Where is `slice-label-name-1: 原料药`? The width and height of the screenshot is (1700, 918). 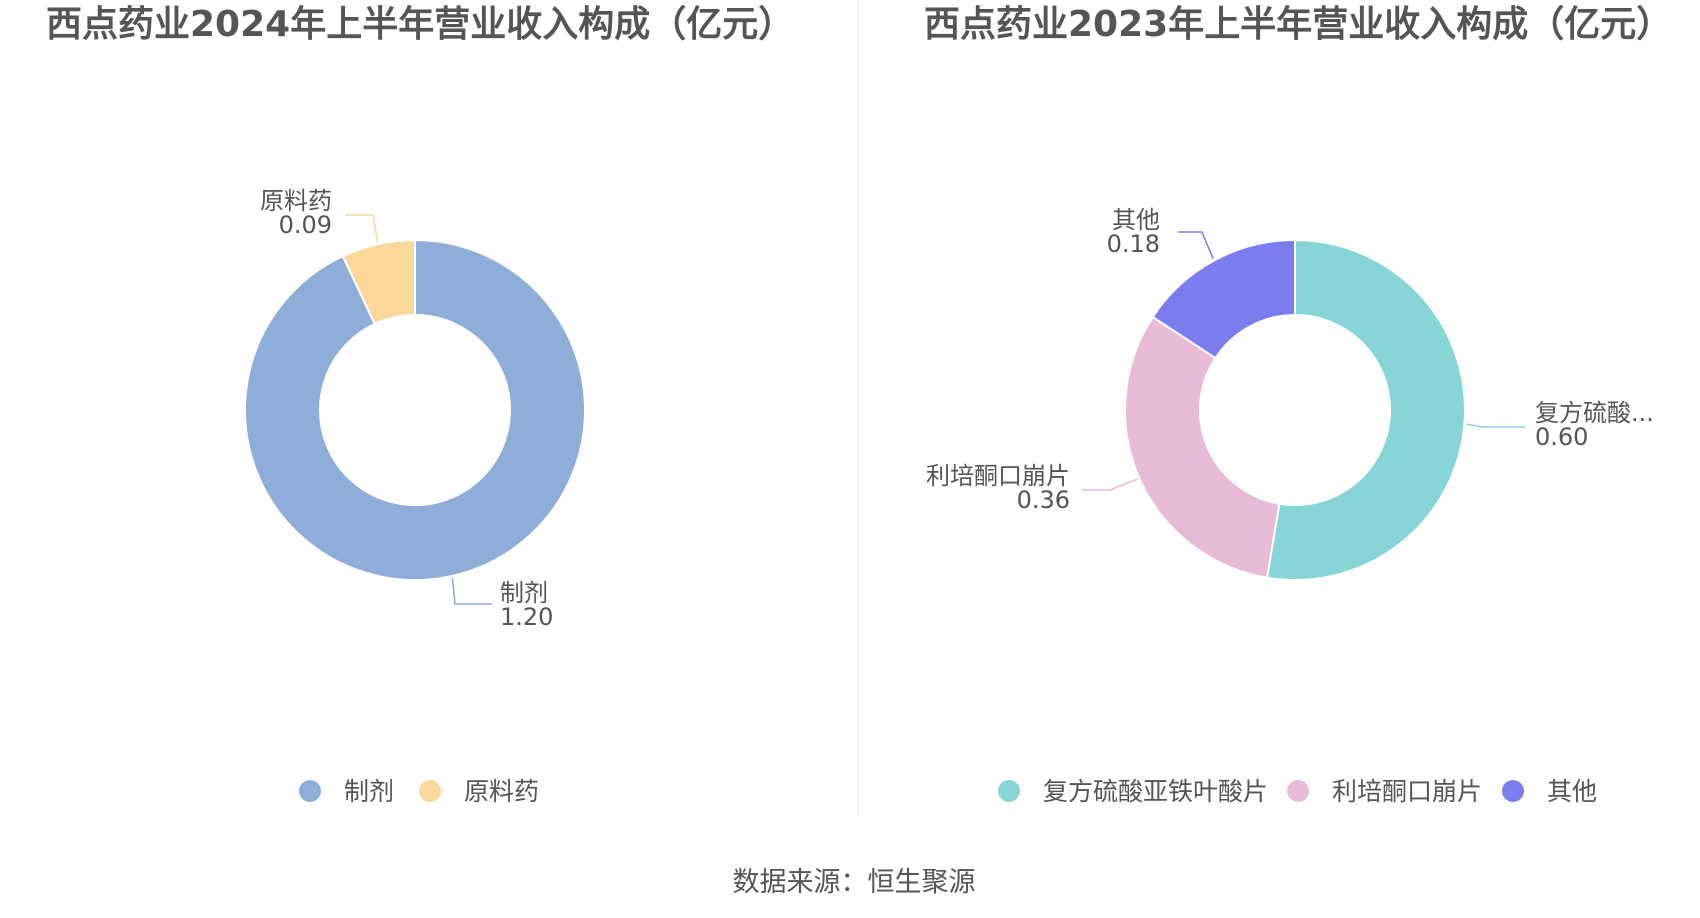 slice-label-name-1: 原料药 is located at coordinates (296, 201).